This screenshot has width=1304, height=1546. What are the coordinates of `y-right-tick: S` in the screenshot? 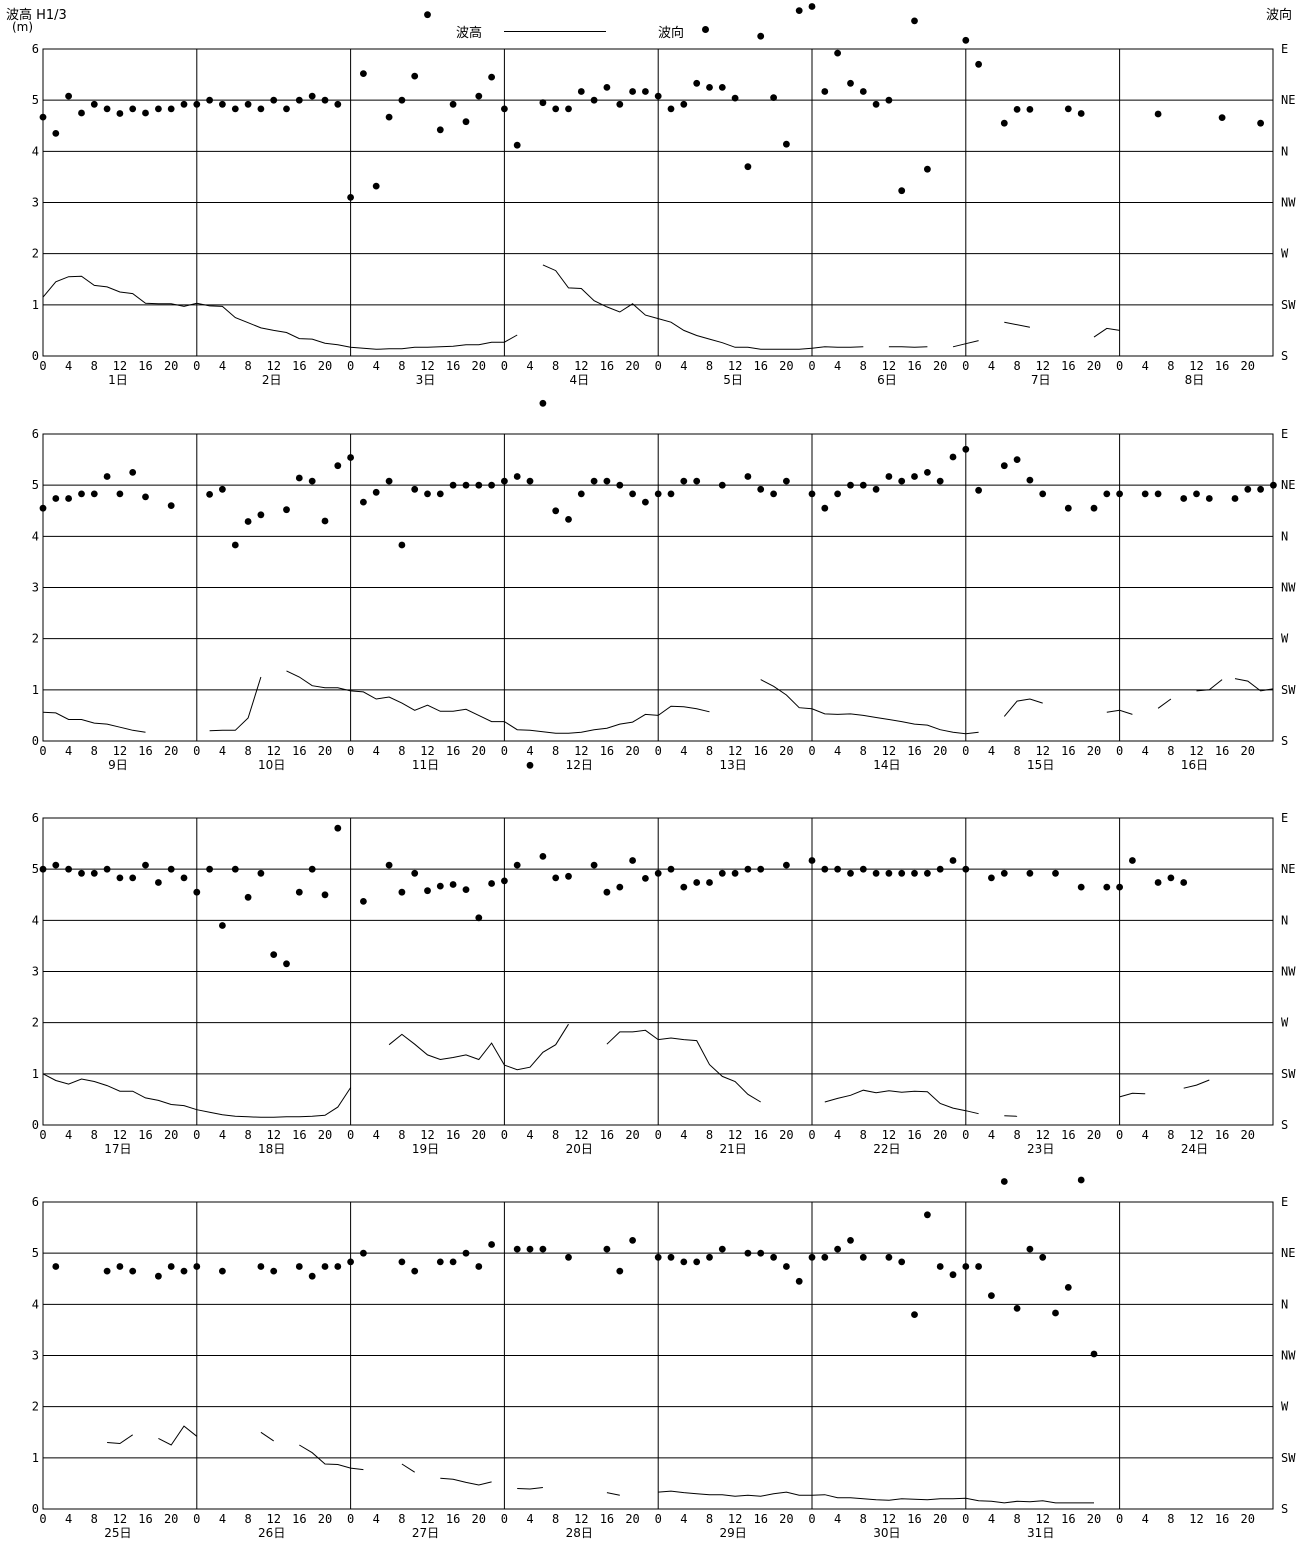 It's located at (1284, 1125).